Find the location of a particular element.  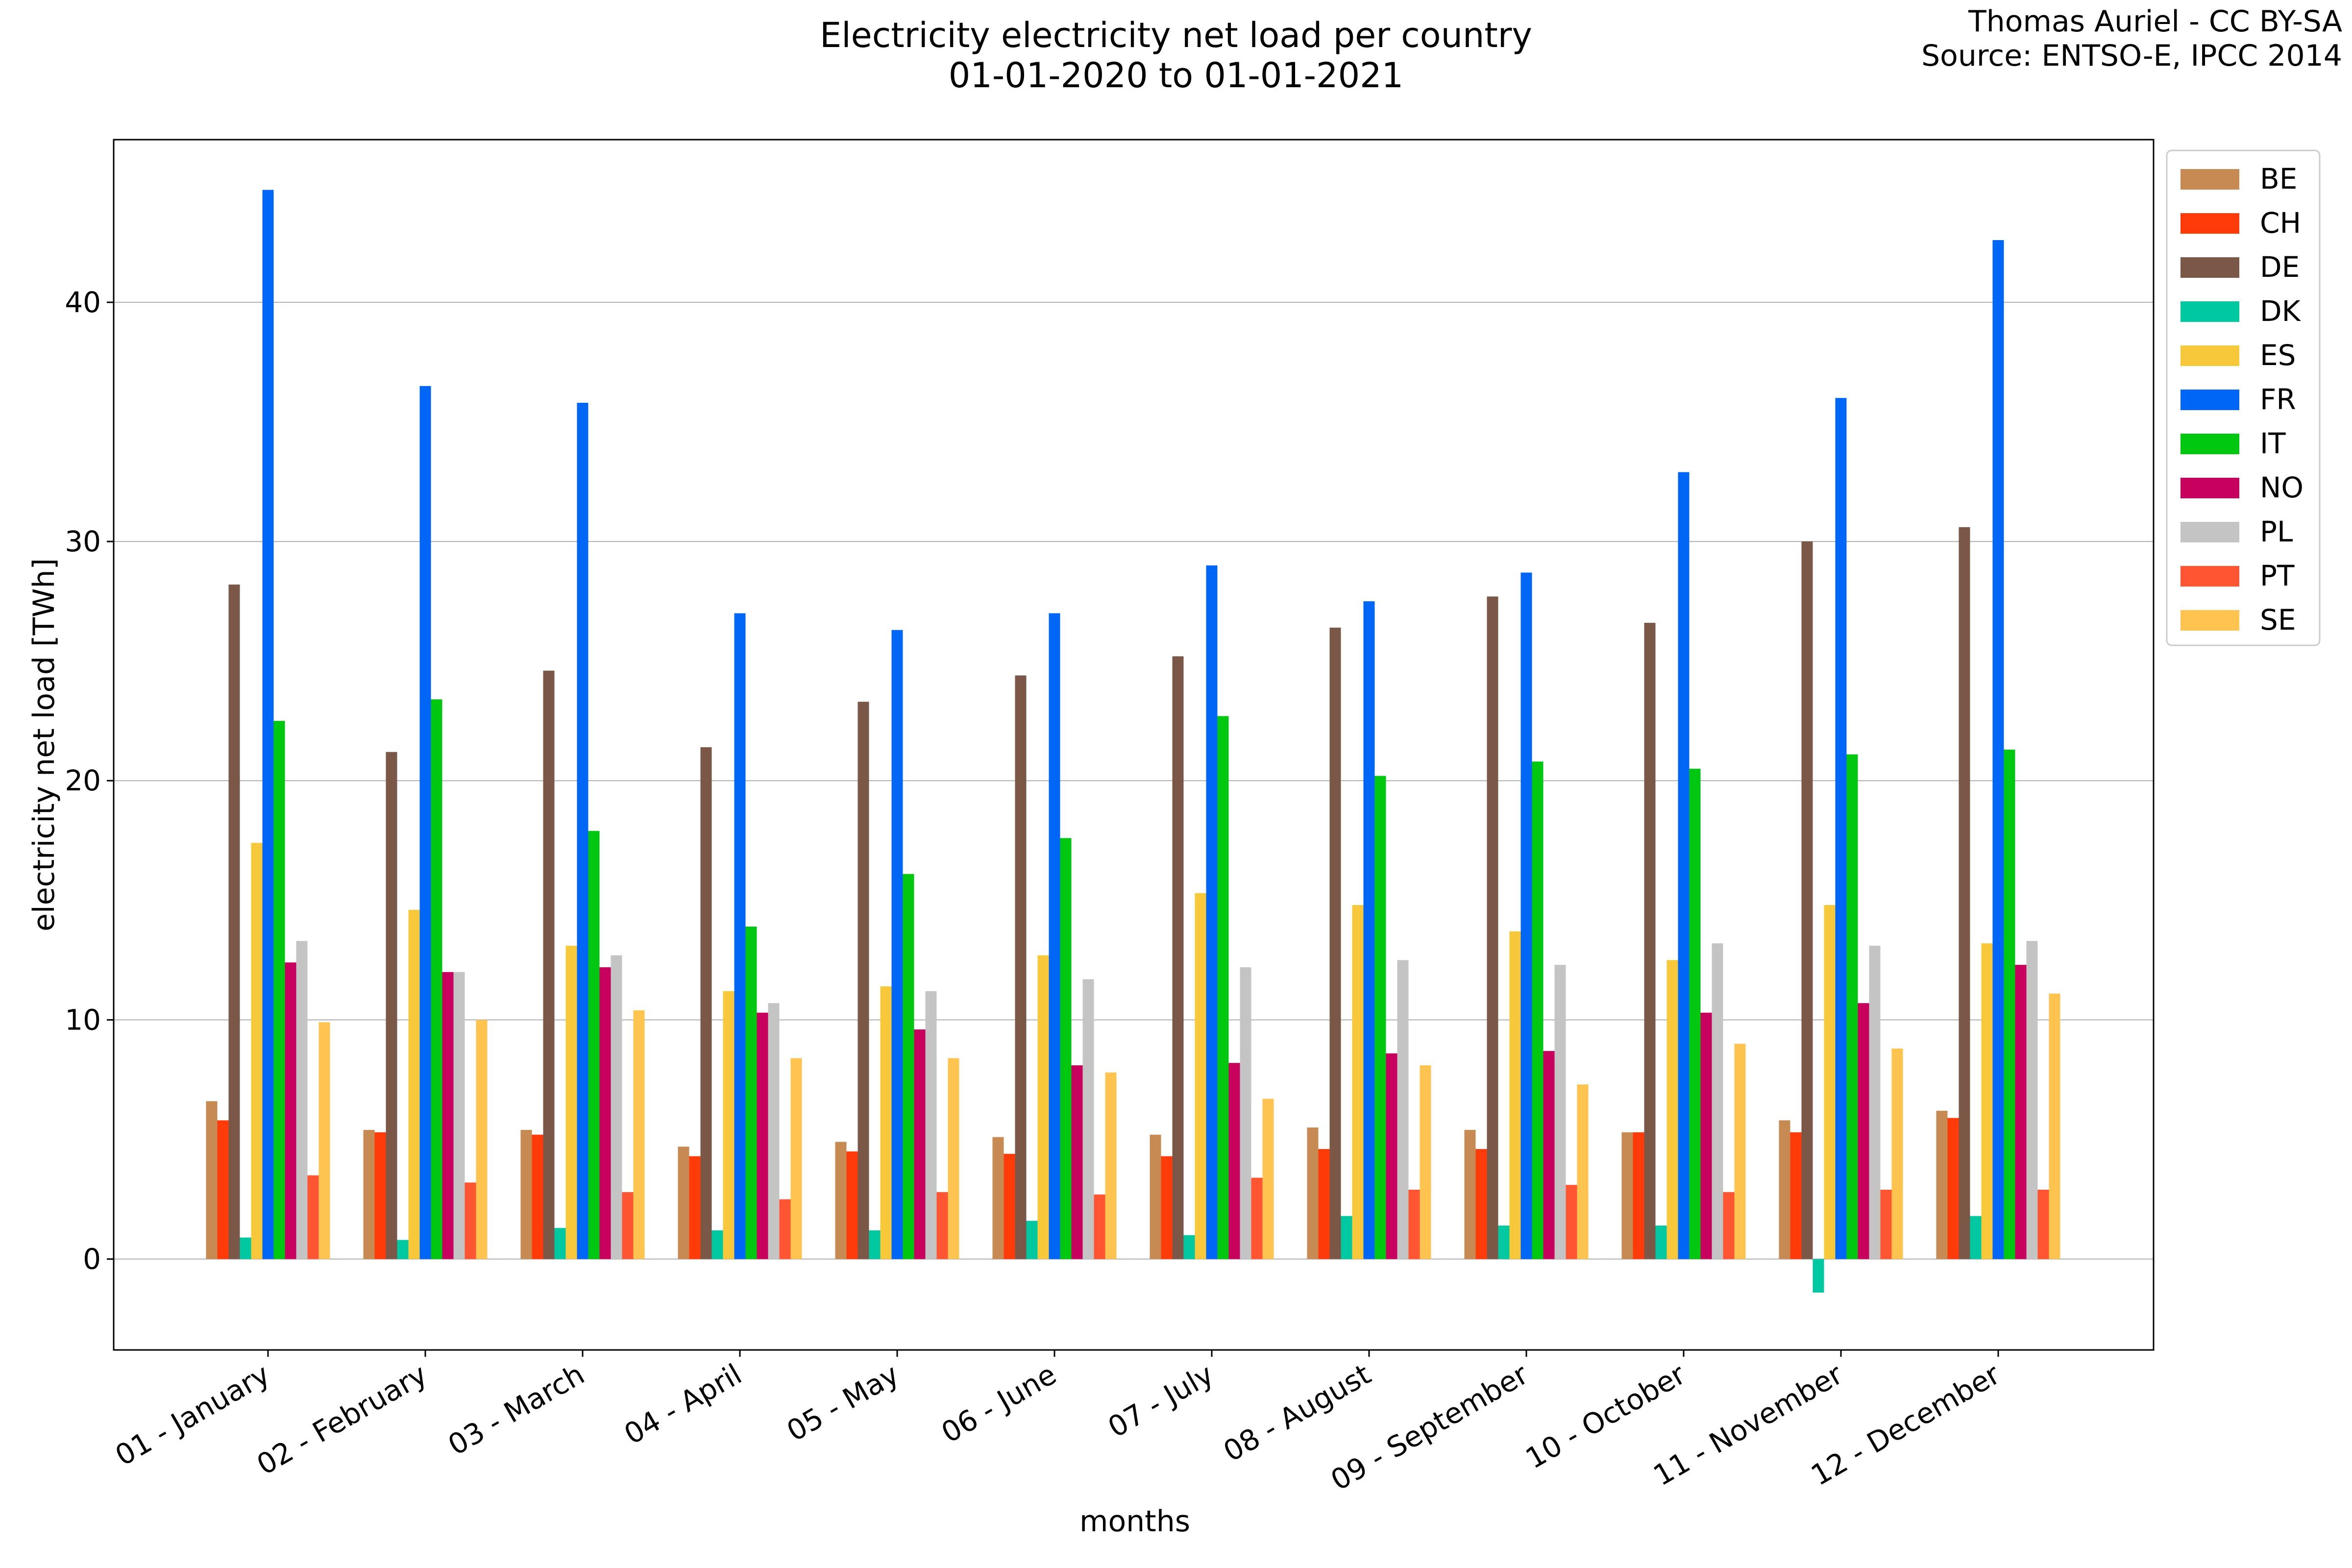

legend-swatch-es is located at coordinates (2209, 355).